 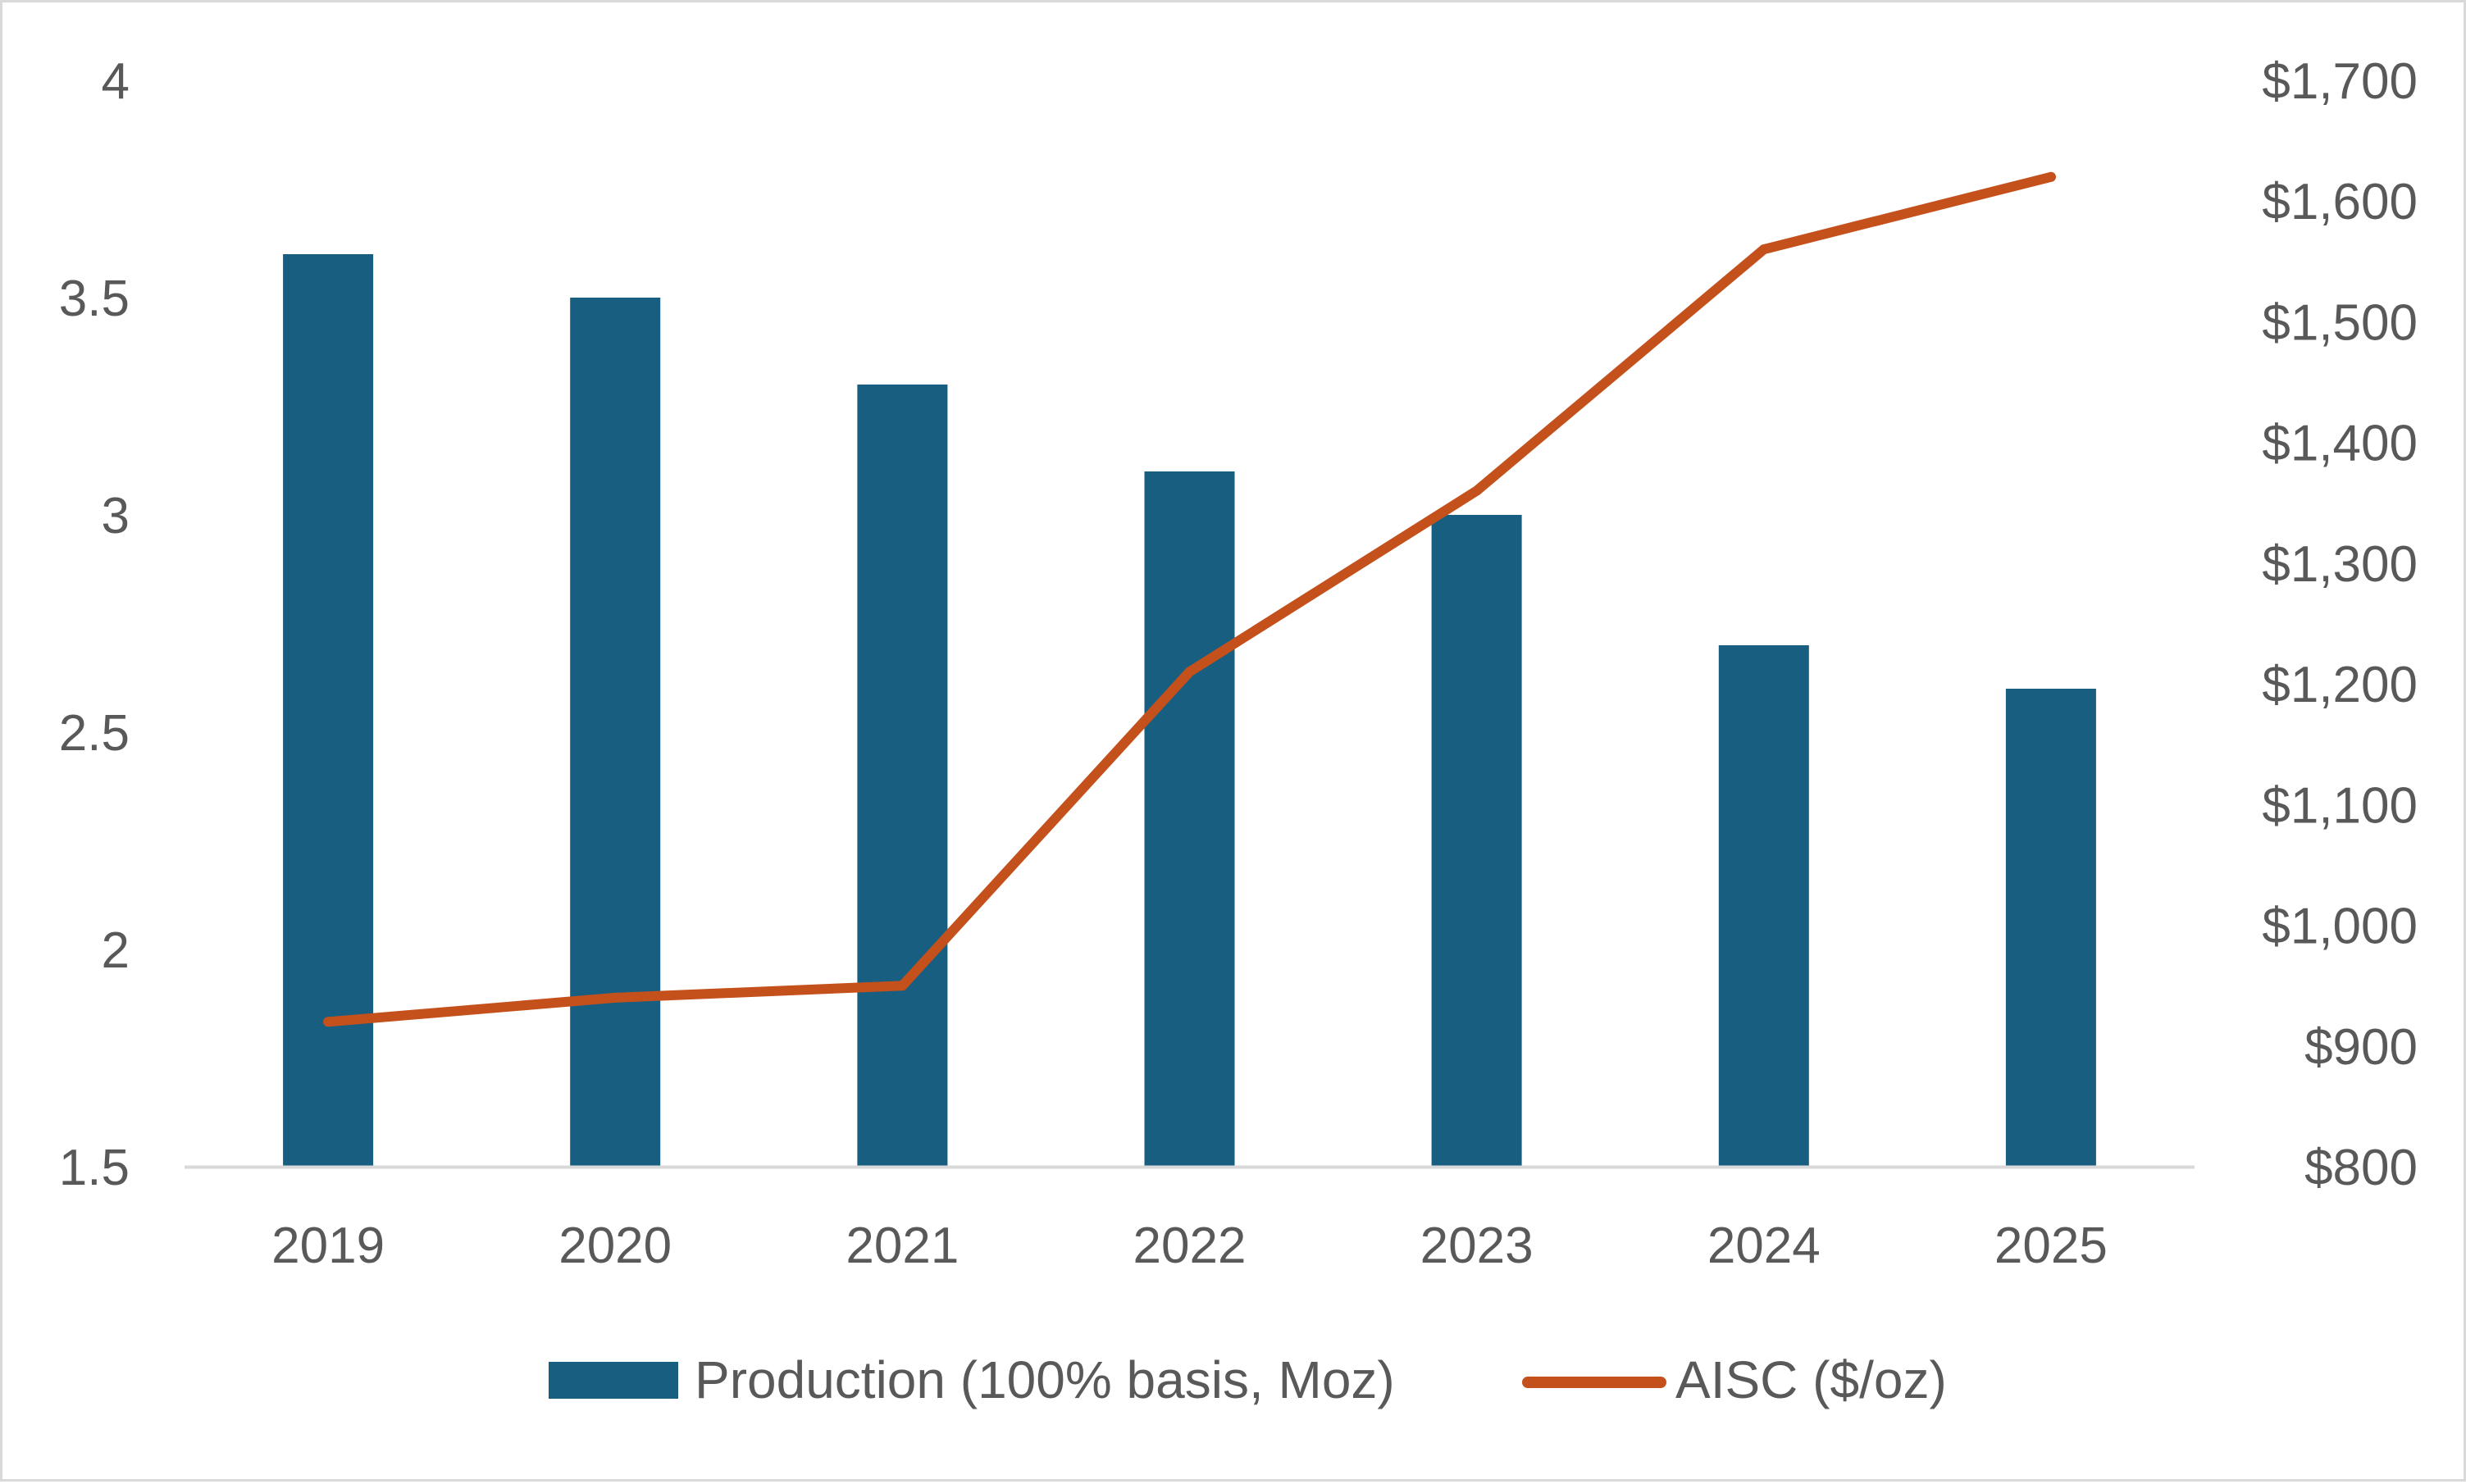 I want to click on legend-swatch-production, so click(x=613, y=1380).